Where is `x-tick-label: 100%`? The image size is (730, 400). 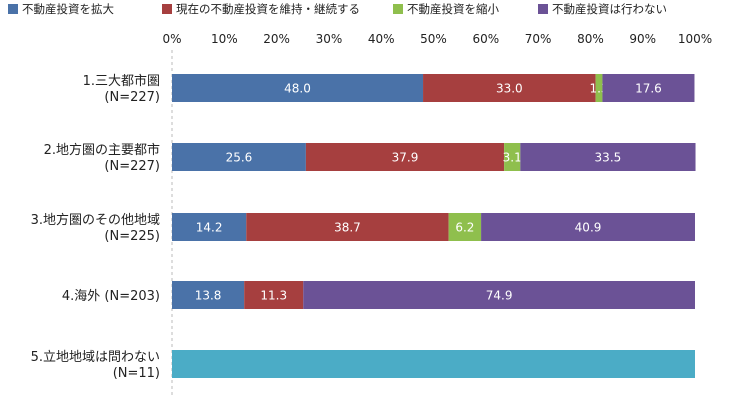
x-tick-label: 100% is located at coordinates (695, 39).